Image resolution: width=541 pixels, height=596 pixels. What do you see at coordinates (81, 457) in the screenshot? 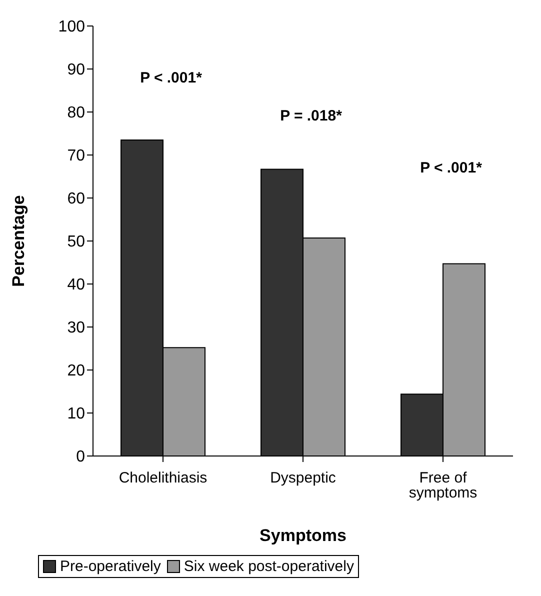
I see `y-tick-label: 0` at bounding box center [81, 457].